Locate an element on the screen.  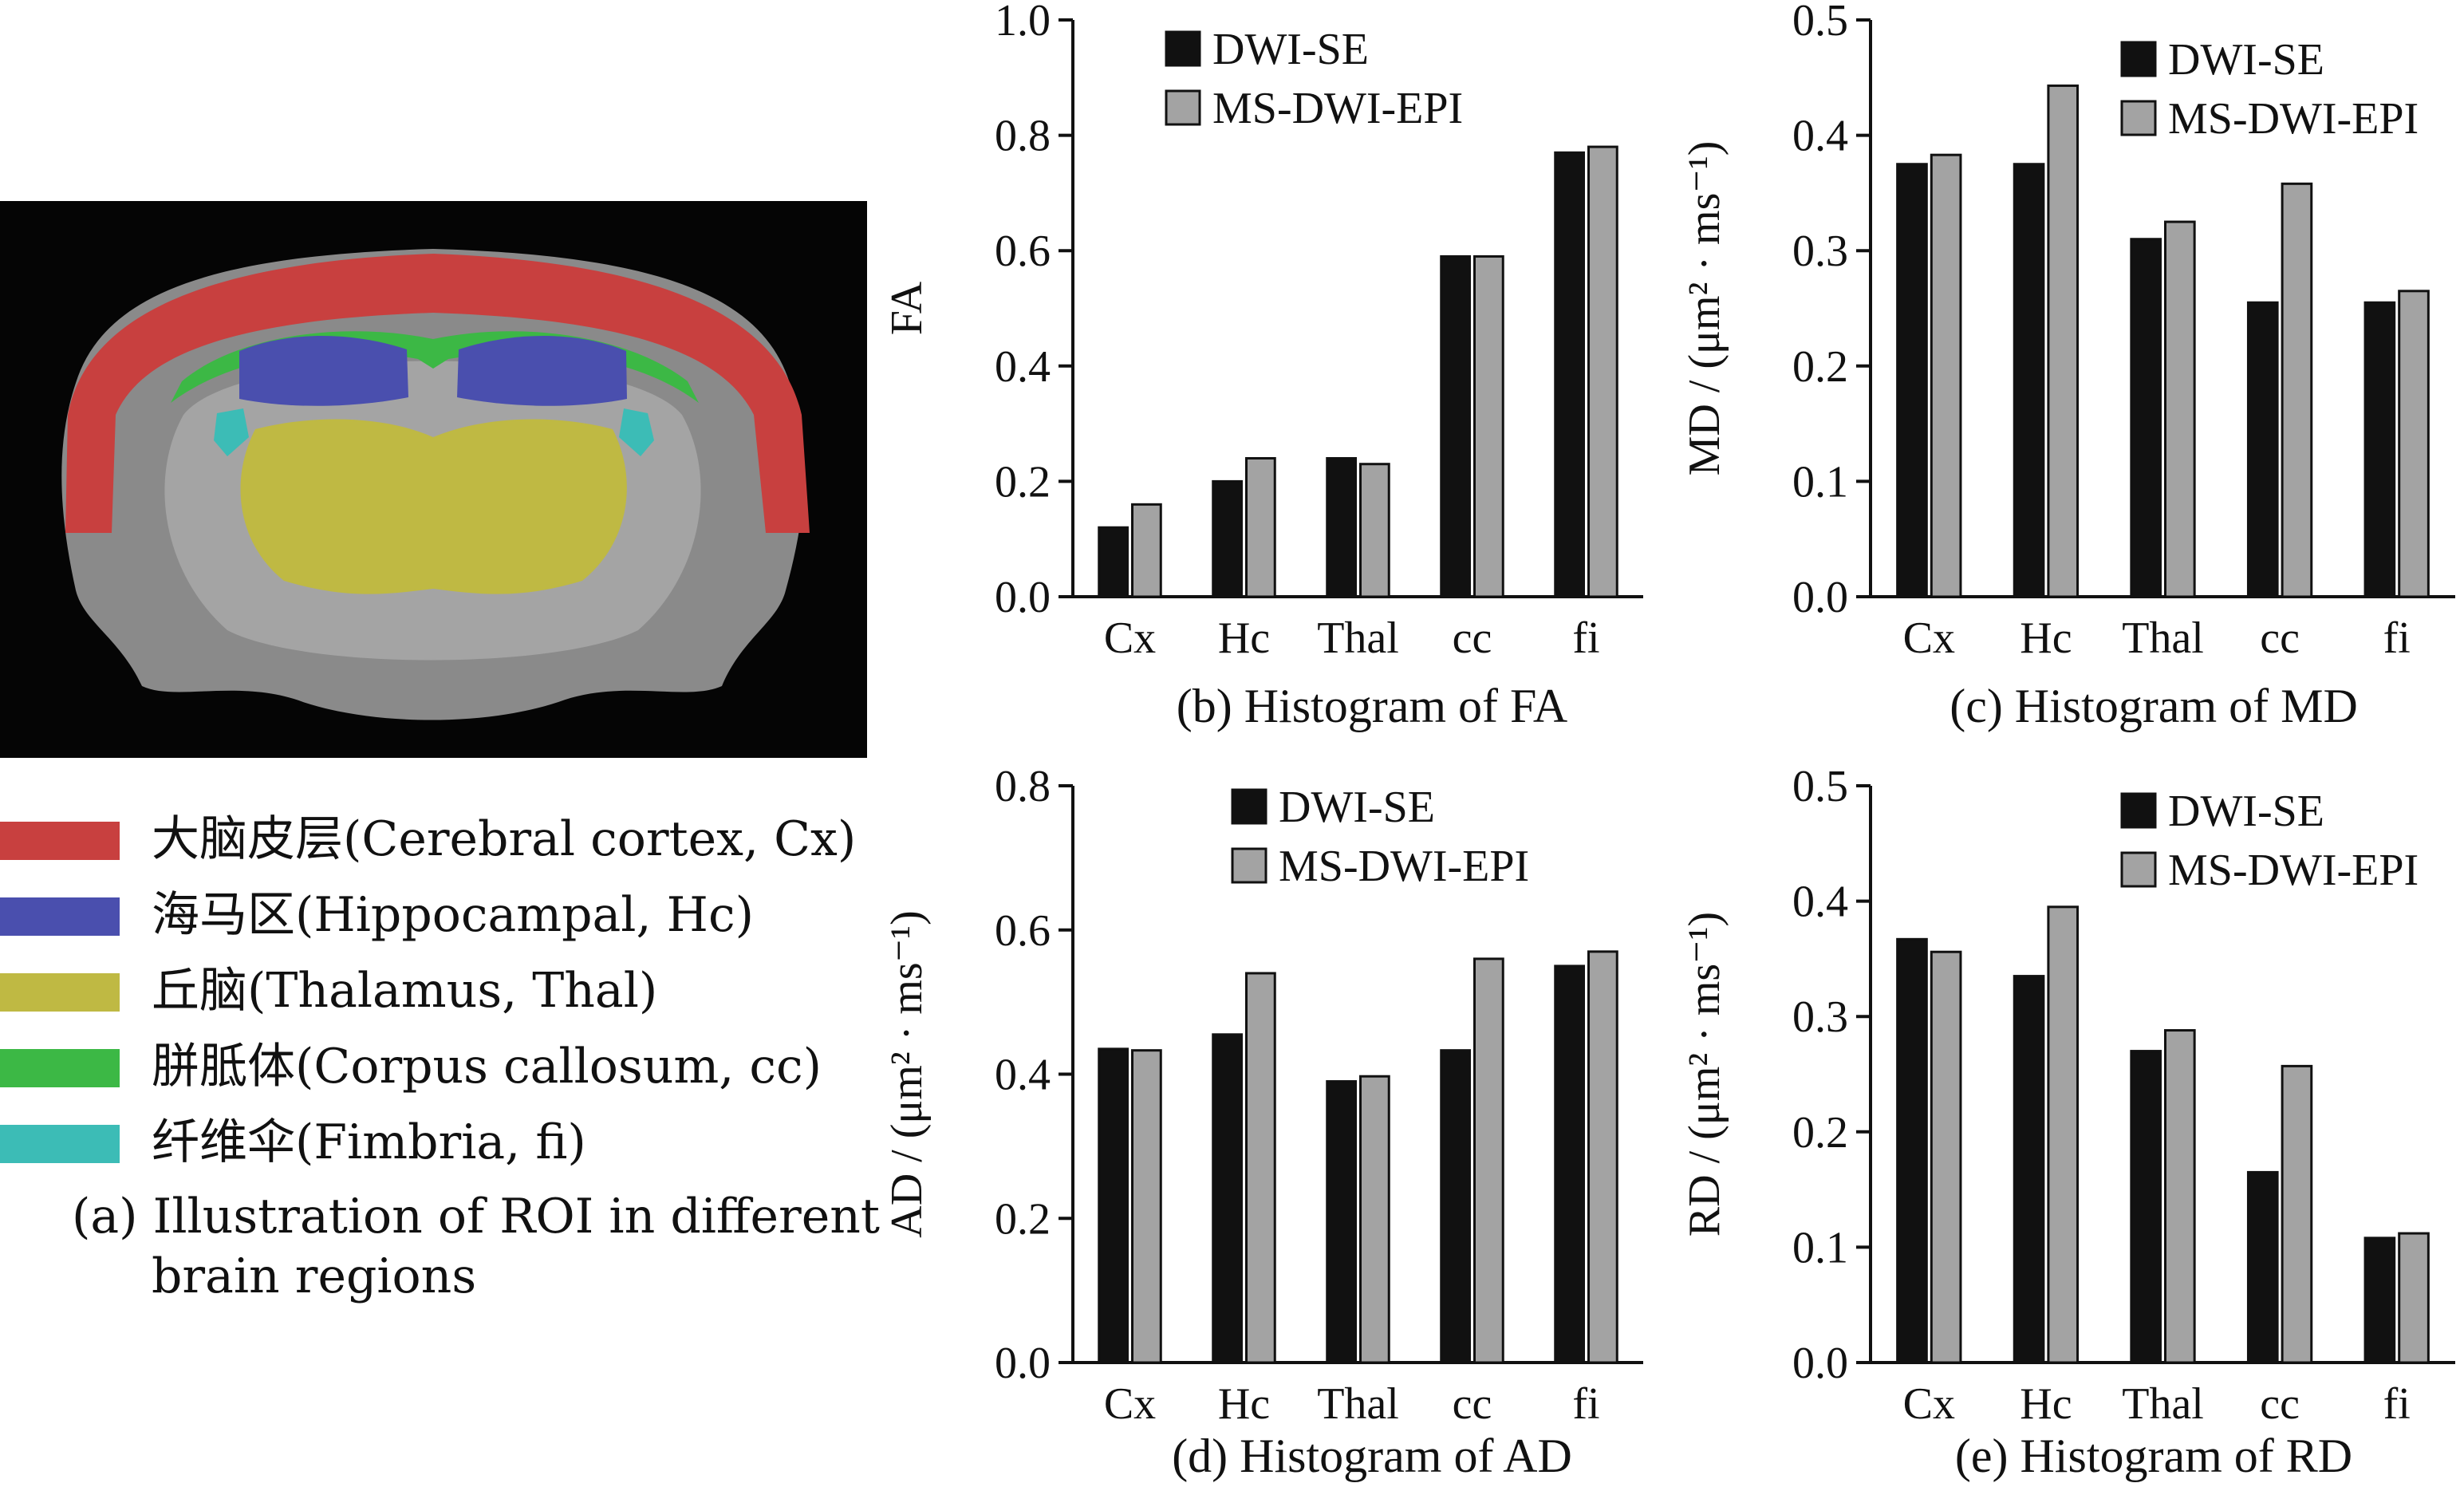
roi-legend-label-3: 胼胝体(Corpus callosum, cc) is located at coordinates (487, 1067).